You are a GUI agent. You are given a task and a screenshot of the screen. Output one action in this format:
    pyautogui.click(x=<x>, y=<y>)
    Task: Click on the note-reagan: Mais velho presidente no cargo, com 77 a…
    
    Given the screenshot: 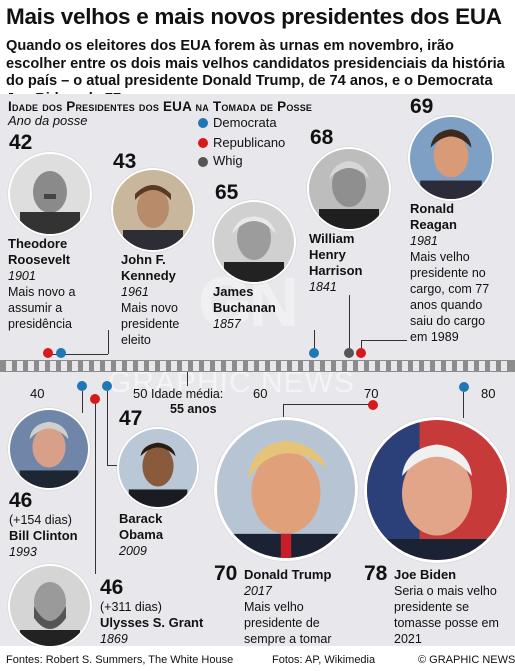 What is the action you would take?
    pyautogui.click(x=450, y=297)
    